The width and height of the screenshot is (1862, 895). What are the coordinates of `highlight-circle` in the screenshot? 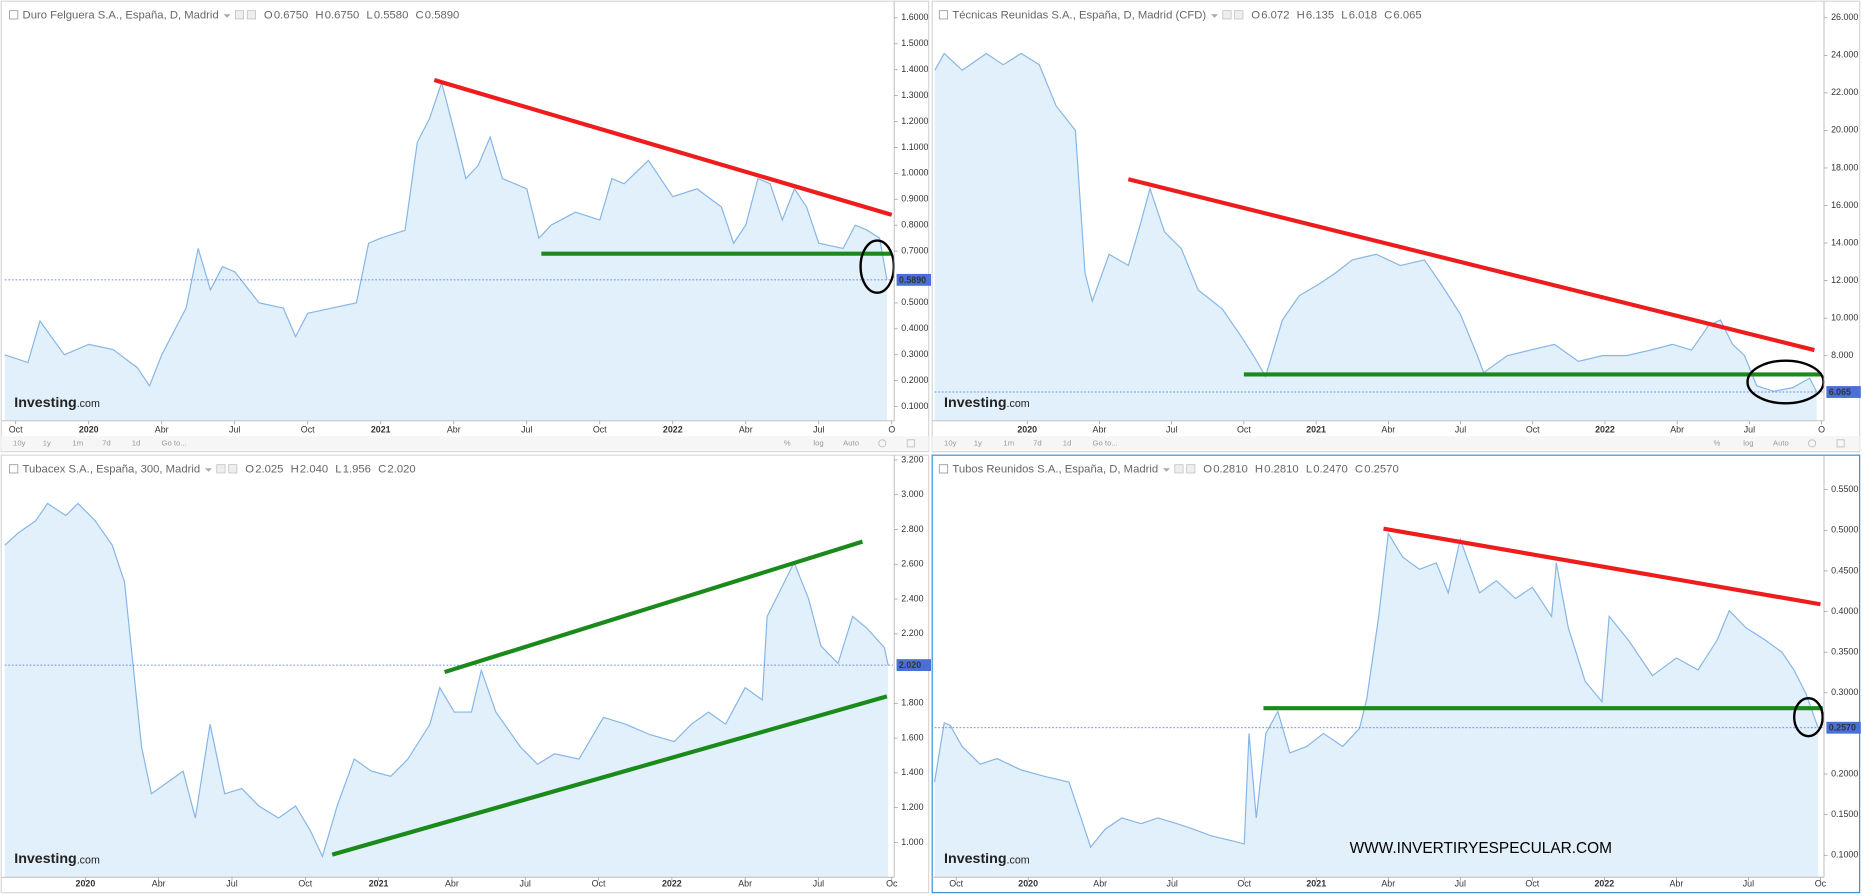 It's located at (1785, 382).